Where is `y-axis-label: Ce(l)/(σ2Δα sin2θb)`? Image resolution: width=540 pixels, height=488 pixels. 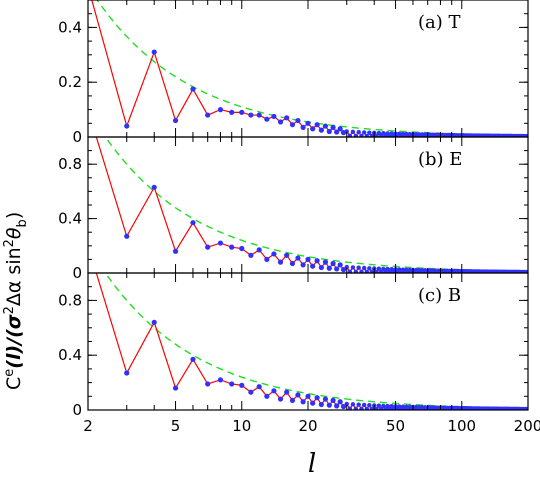 y-axis-label: Ce(l)/(σ2Δα sin2θb) is located at coordinates (16, 301).